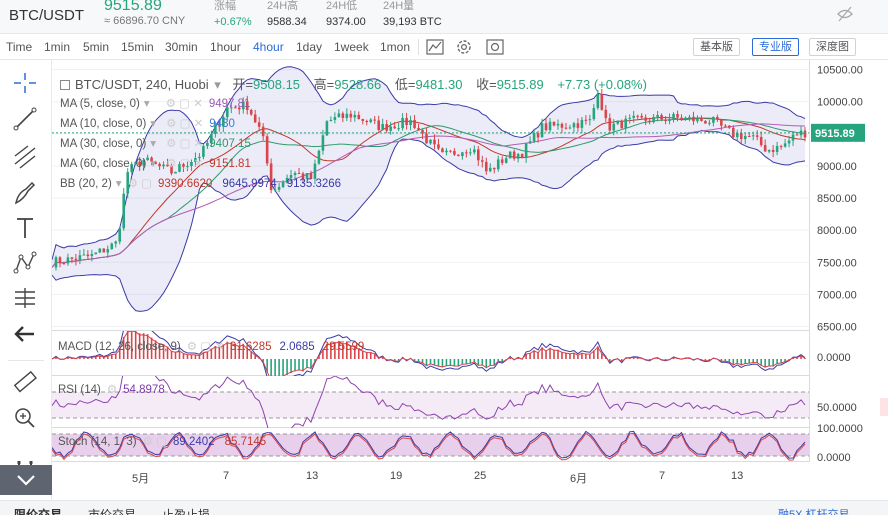 This screenshot has width=888, height=515. What do you see at coordinates (277, 84) in the screenshot?
I see `legend-open: 9508.15` at bounding box center [277, 84].